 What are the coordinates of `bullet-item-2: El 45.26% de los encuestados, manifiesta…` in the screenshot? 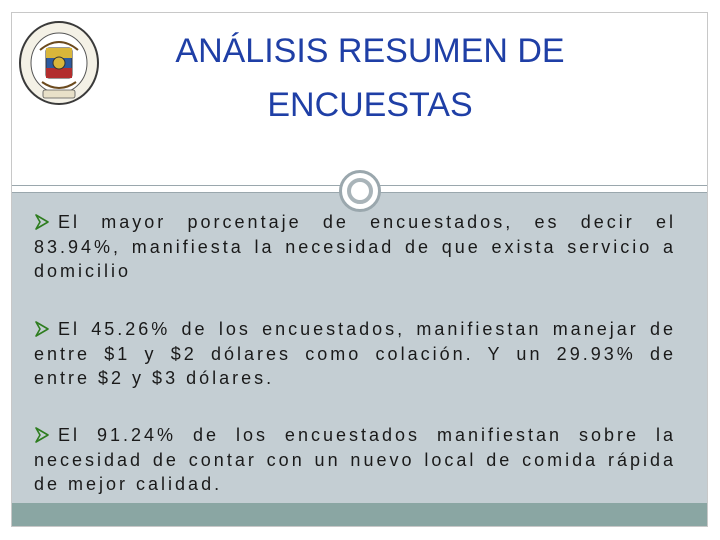 It's located at (355, 354).